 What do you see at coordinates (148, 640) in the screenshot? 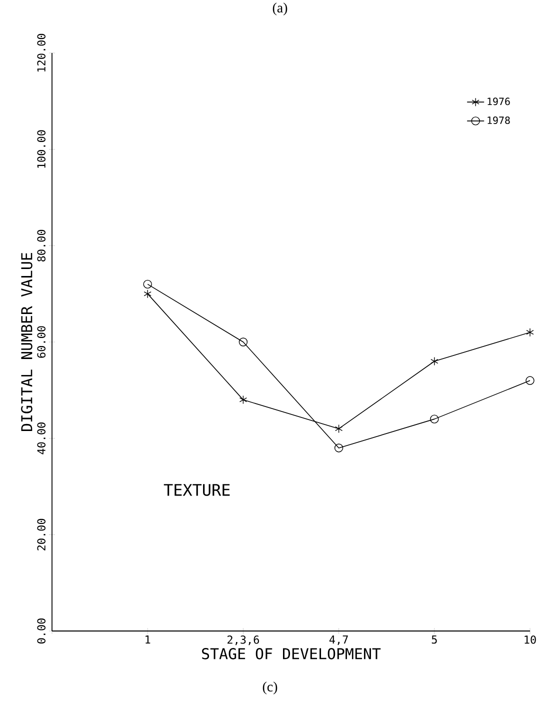
I see `x-tick-label: 1` at bounding box center [148, 640].